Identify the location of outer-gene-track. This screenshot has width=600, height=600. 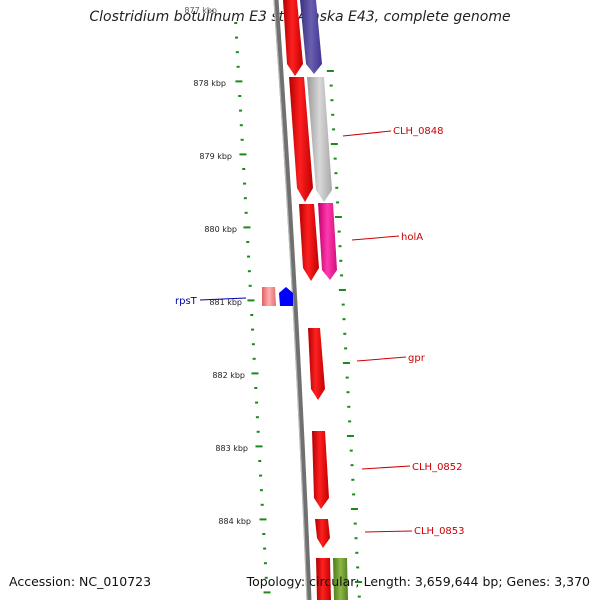
(324, 300).